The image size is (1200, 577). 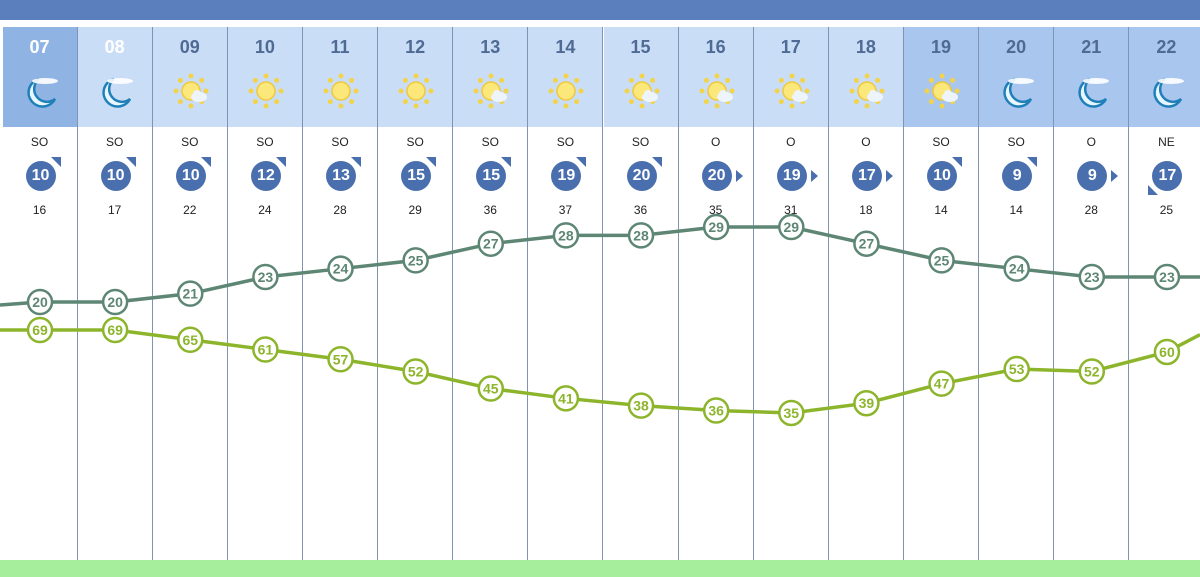 I want to click on hour-label: 22, so click(x=1166, y=47).